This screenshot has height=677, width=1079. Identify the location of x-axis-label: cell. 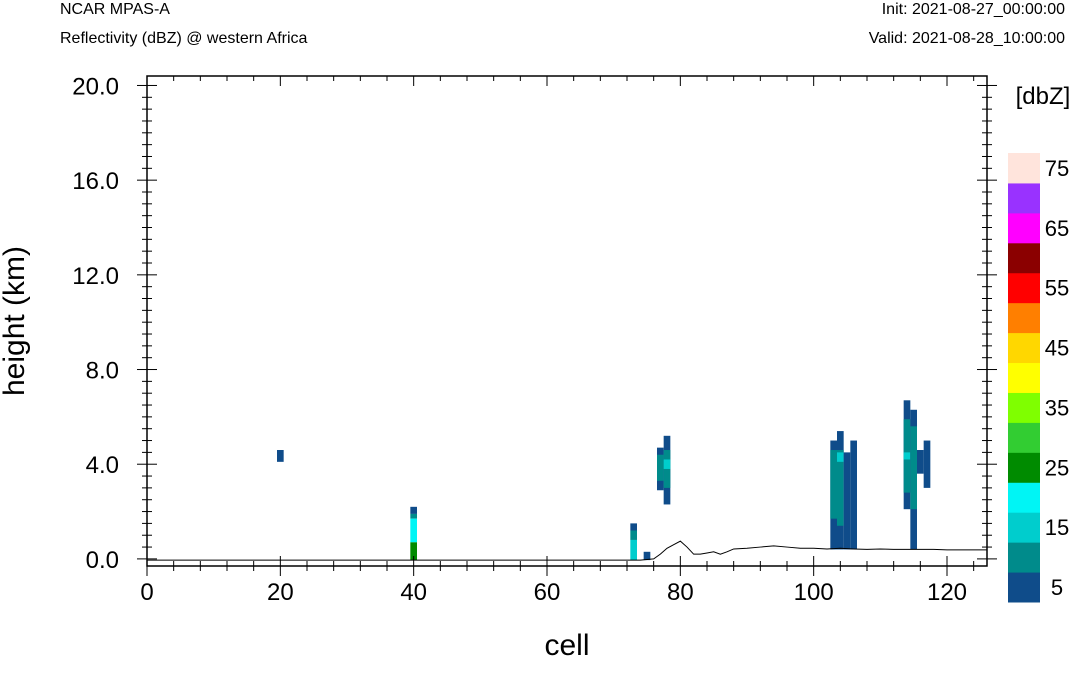
(566, 645).